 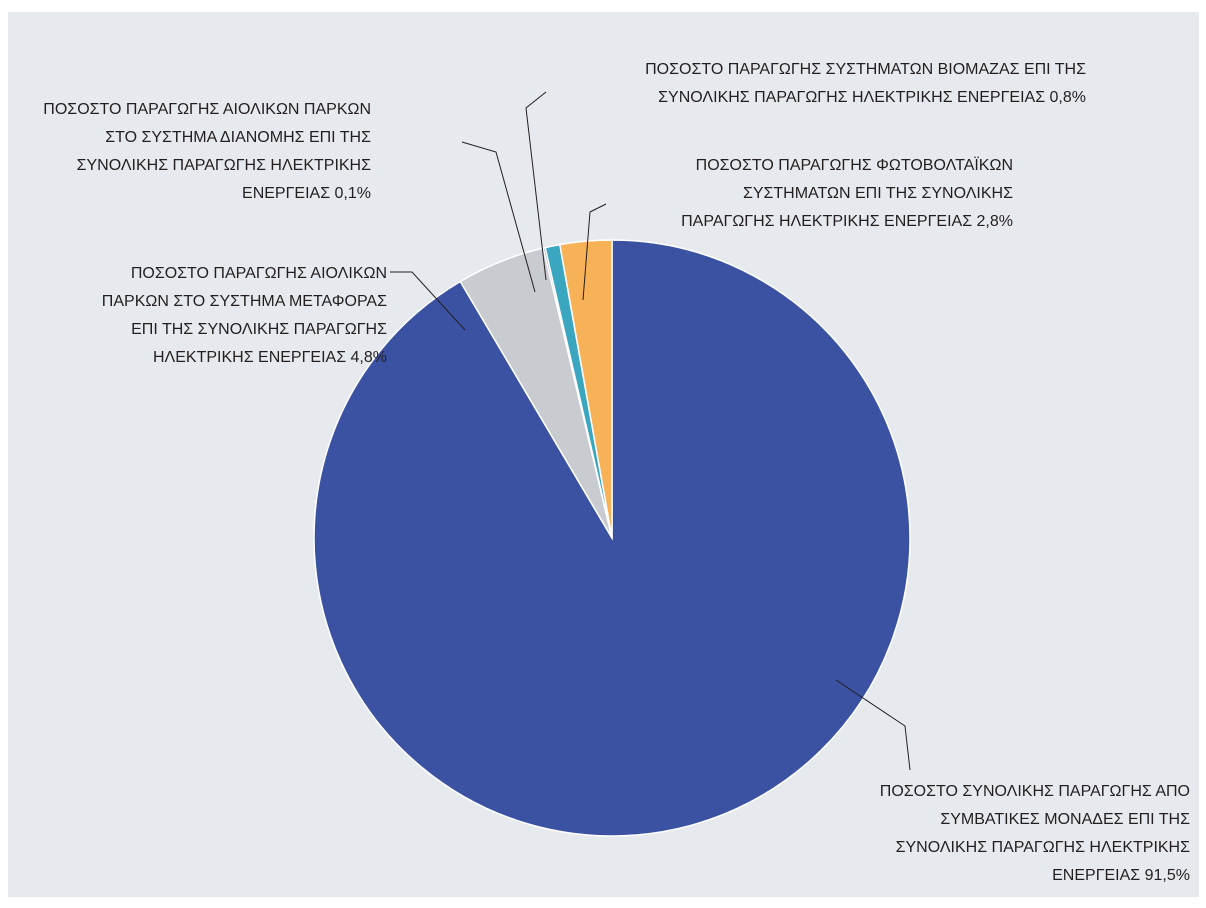 What do you see at coordinates (536, 186) in the screenshot?
I see `slice-biomass-leader-line` at bounding box center [536, 186].